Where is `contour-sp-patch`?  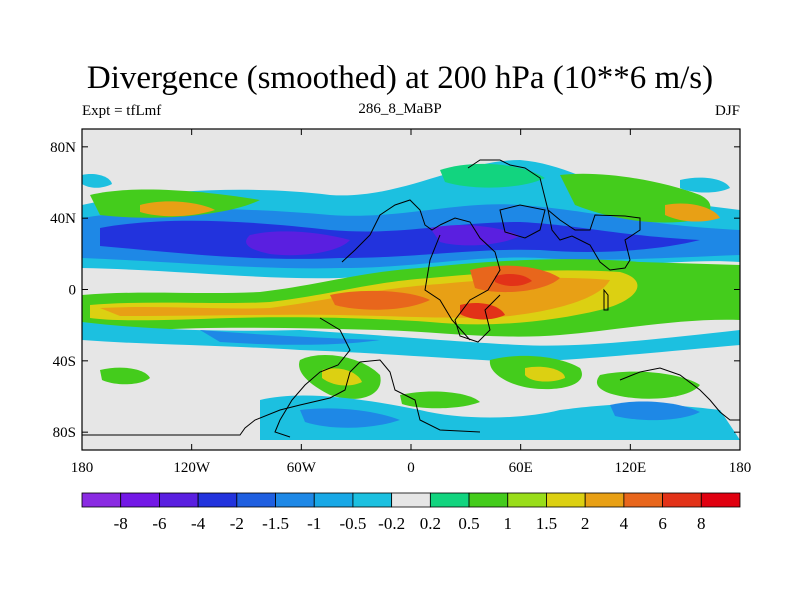 contour-sp-patch is located at coordinates (125, 376).